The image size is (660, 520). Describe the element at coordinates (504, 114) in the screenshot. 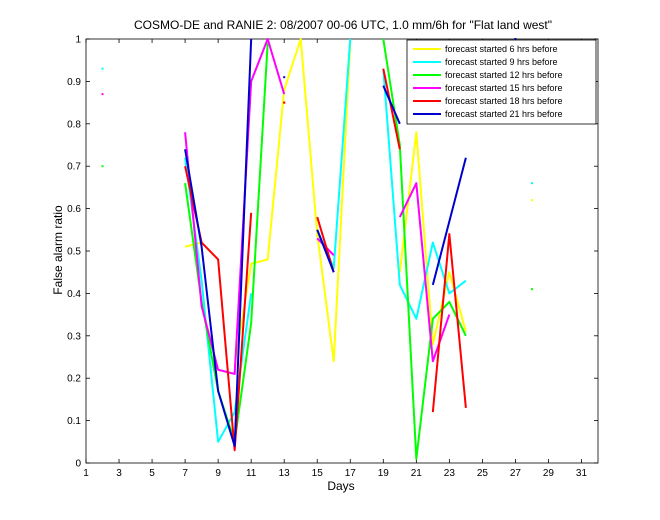

I see `legend-entry: forecast started 21 hrs before` at that location.